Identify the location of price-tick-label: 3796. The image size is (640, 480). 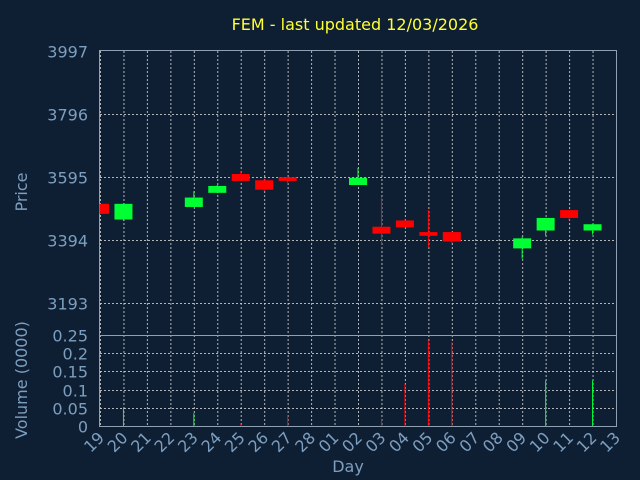
(67, 115).